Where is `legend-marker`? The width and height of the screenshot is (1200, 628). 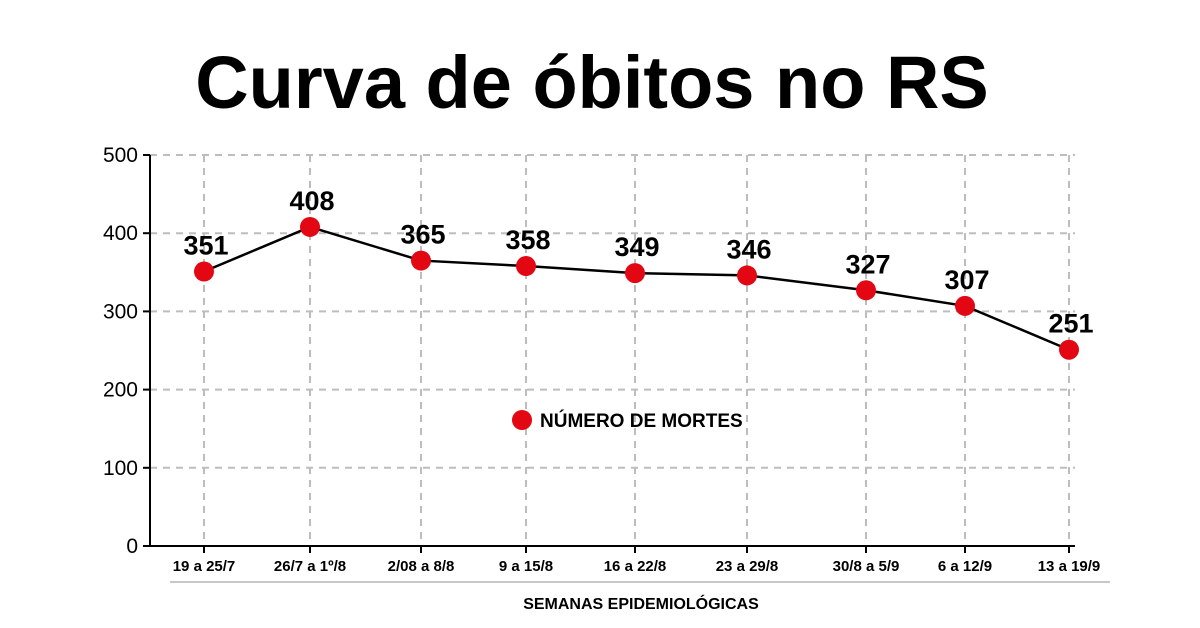 legend-marker is located at coordinates (522, 420).